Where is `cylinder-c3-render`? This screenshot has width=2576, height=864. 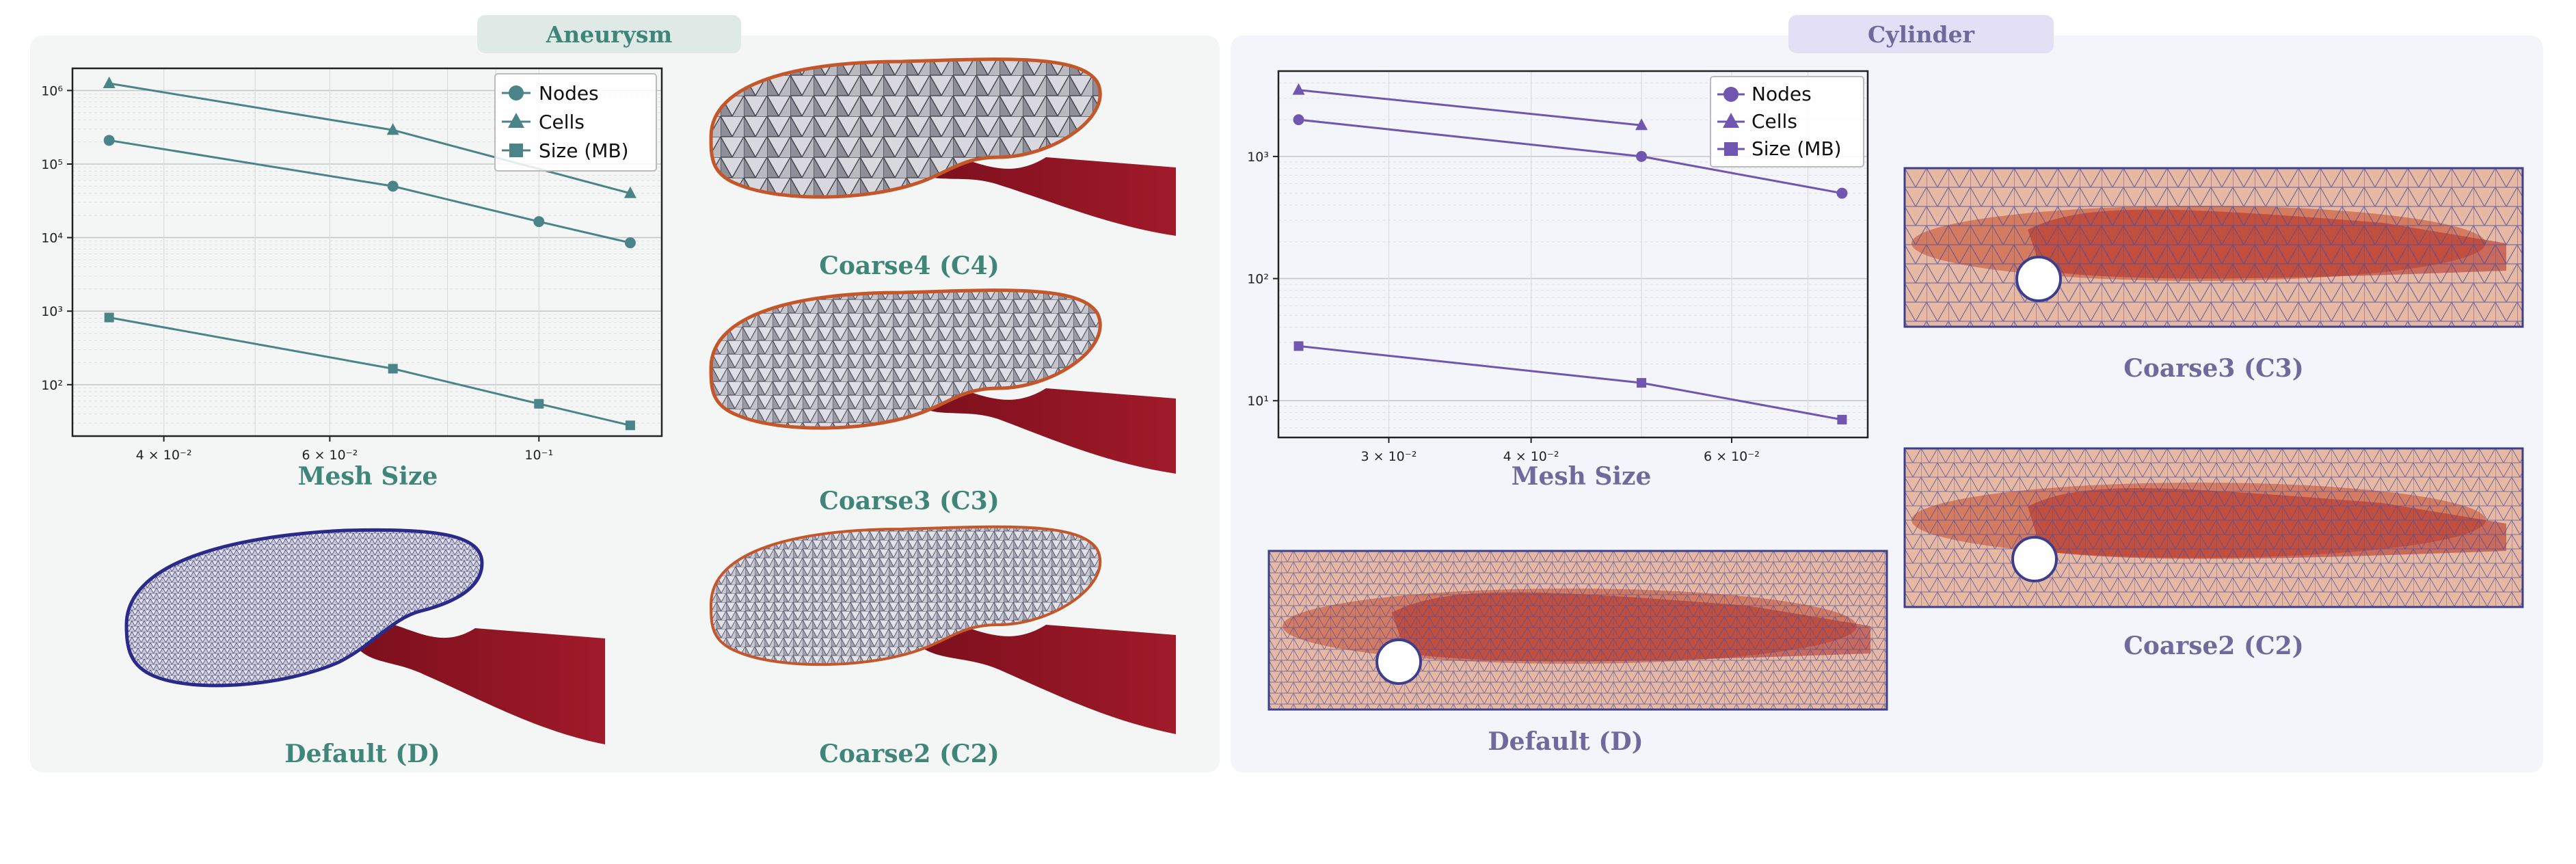
cylinder-c3-render is located at coordinates (2213, 248).